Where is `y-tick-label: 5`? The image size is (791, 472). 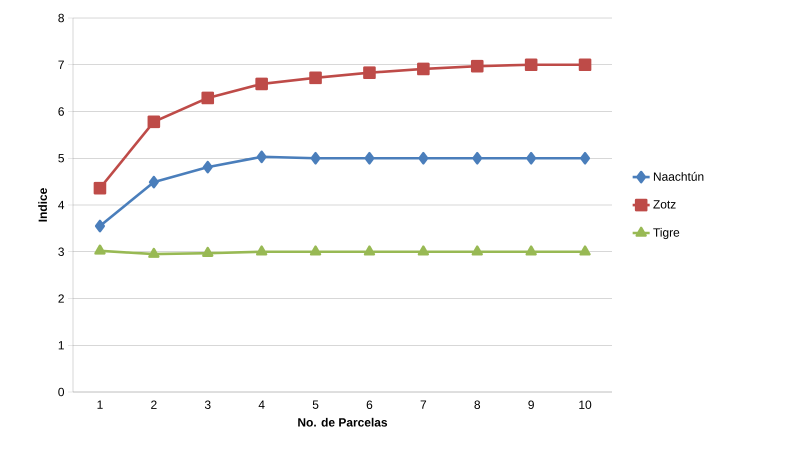 y-tick-label: 5 is located at coordinates (61, 158).